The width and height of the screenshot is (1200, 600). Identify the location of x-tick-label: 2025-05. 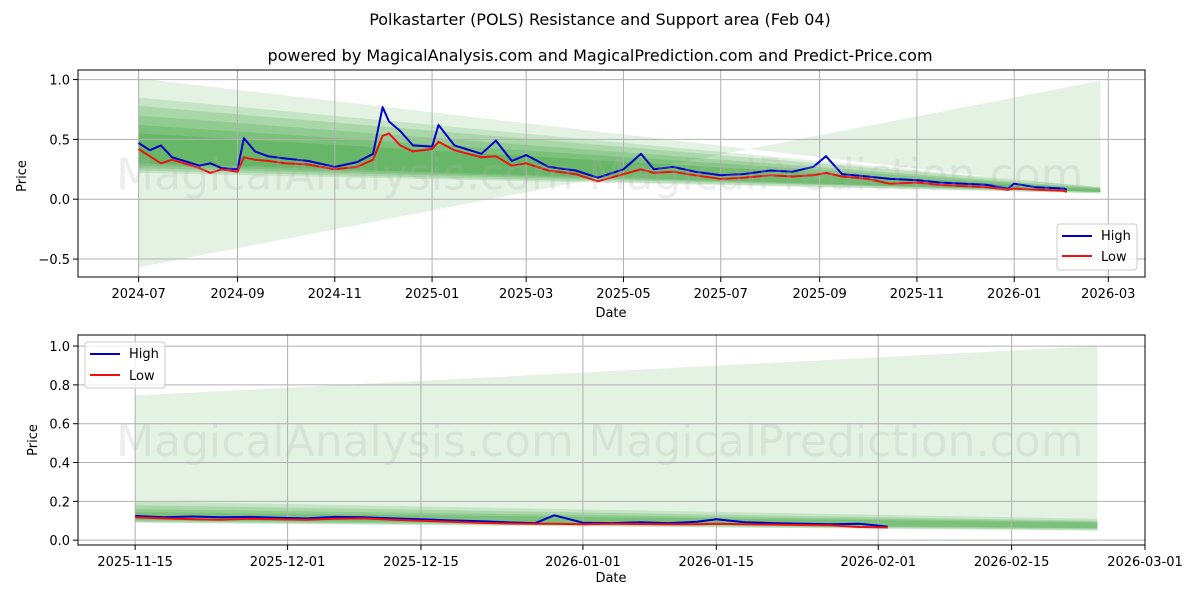
(623, 294).